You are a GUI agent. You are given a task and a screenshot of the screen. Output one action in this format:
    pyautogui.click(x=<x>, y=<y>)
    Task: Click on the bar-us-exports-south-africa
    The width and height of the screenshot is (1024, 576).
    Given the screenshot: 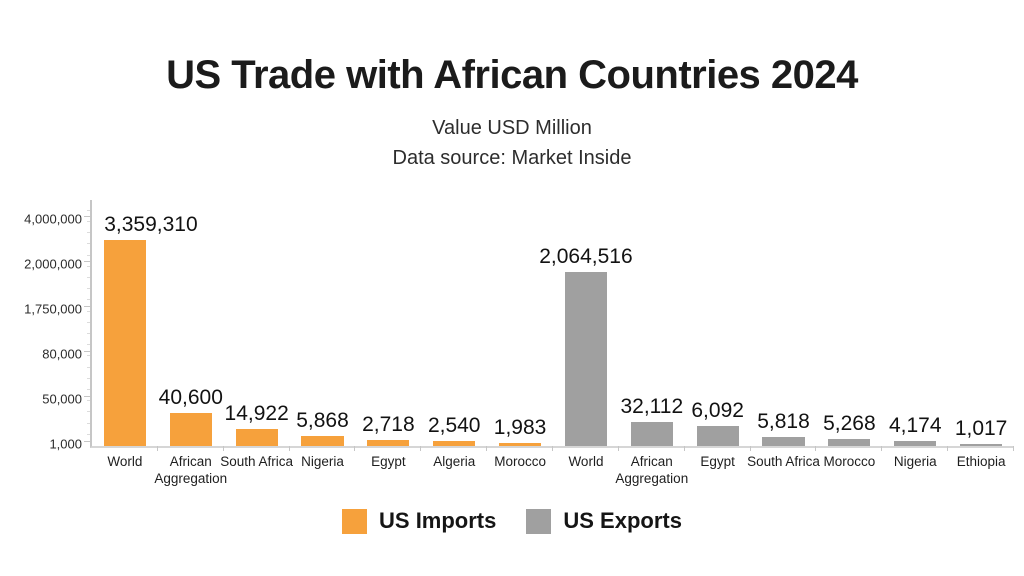 What is the action you would take?
    pyautogui.click(x=783, y=441)
    